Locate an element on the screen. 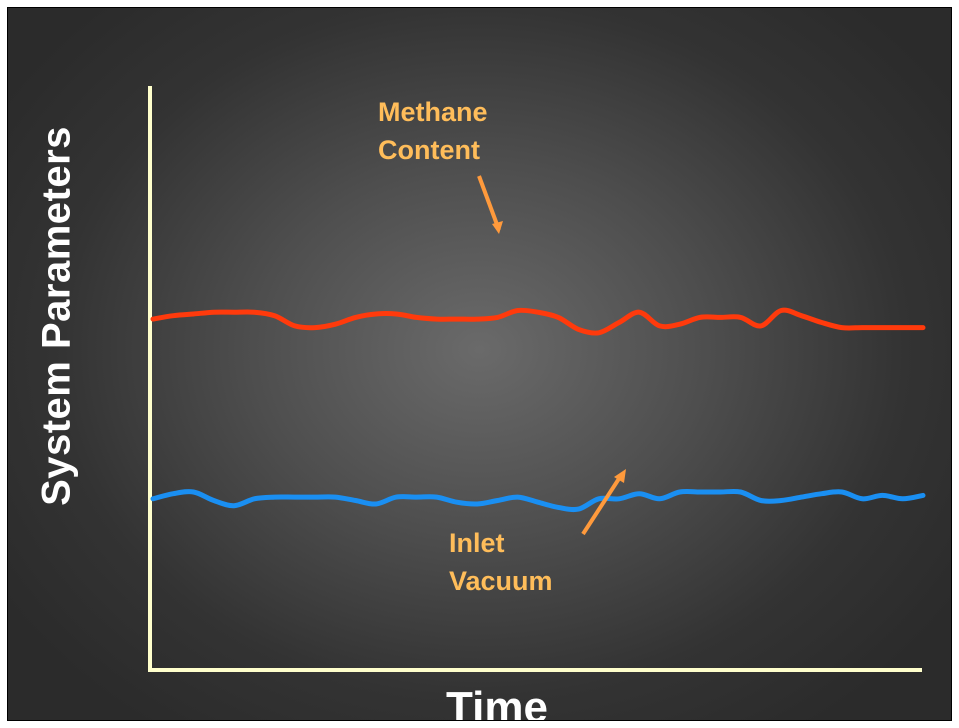 This screenshot has width=959, height=728. methane-content-line is located at coordinates (538, 321).